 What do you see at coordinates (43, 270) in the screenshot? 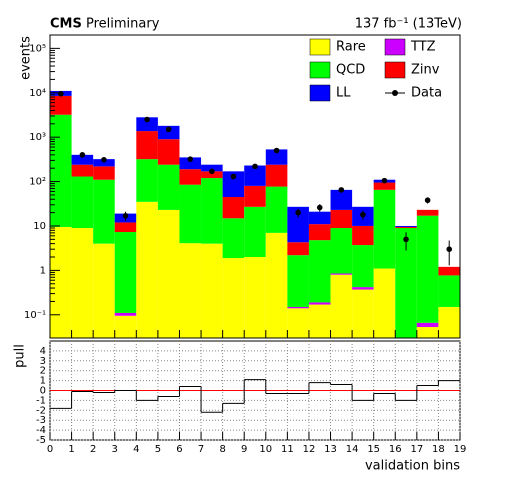
I see `y-tick-label: 1` at bounding box center [43, 270].